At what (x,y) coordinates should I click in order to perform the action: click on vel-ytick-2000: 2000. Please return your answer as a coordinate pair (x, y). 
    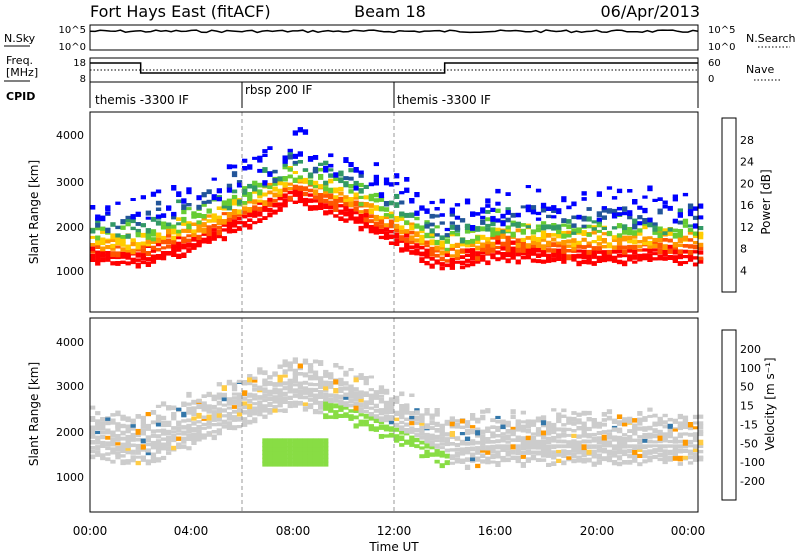
    Looking at the image, I should click on (70, 432).